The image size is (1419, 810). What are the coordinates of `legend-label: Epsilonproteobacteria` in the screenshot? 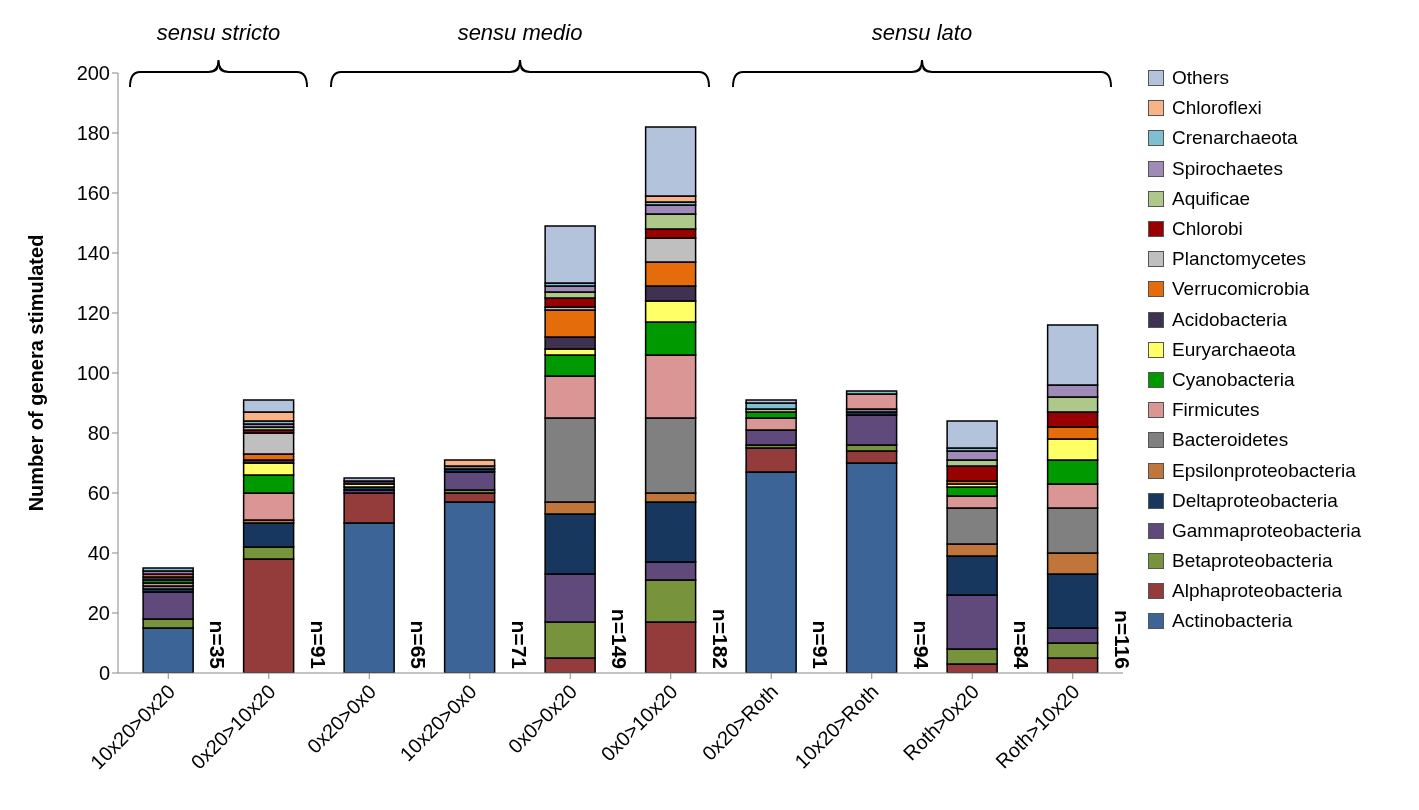 It's located at (1264, 470).